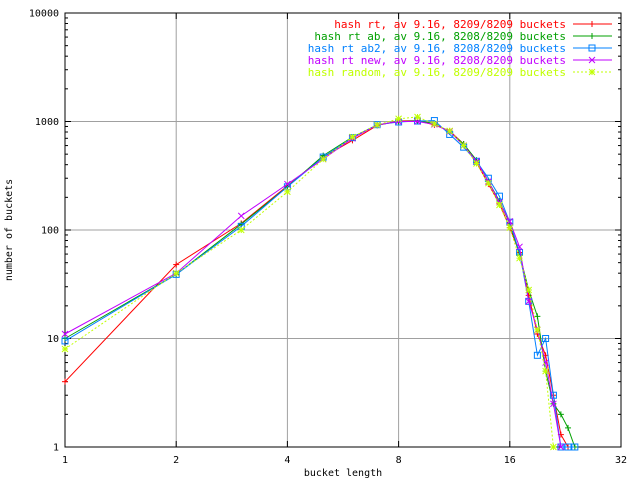 This screenshot has height=480, width=640. Describe the element at coordinates (510, 460) in the screenshot. I see `x-tick-label: 16` at that location.